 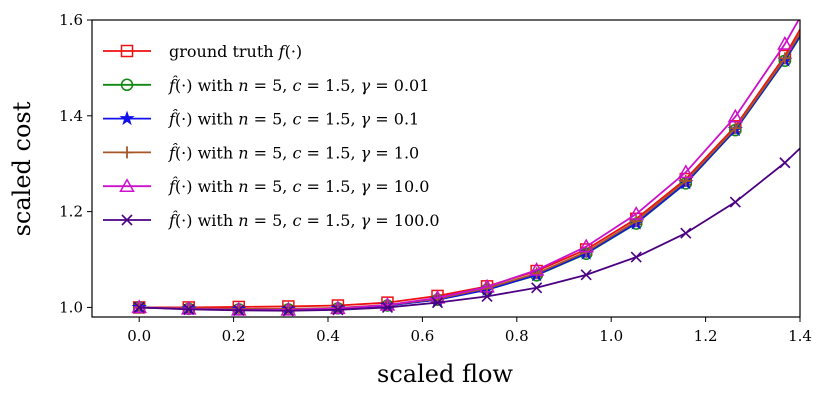 What do you see at coordinates (422, 336) in the screenshot?
I see `x-tick-label-3: 0.6` at bounding box center [422, 336].